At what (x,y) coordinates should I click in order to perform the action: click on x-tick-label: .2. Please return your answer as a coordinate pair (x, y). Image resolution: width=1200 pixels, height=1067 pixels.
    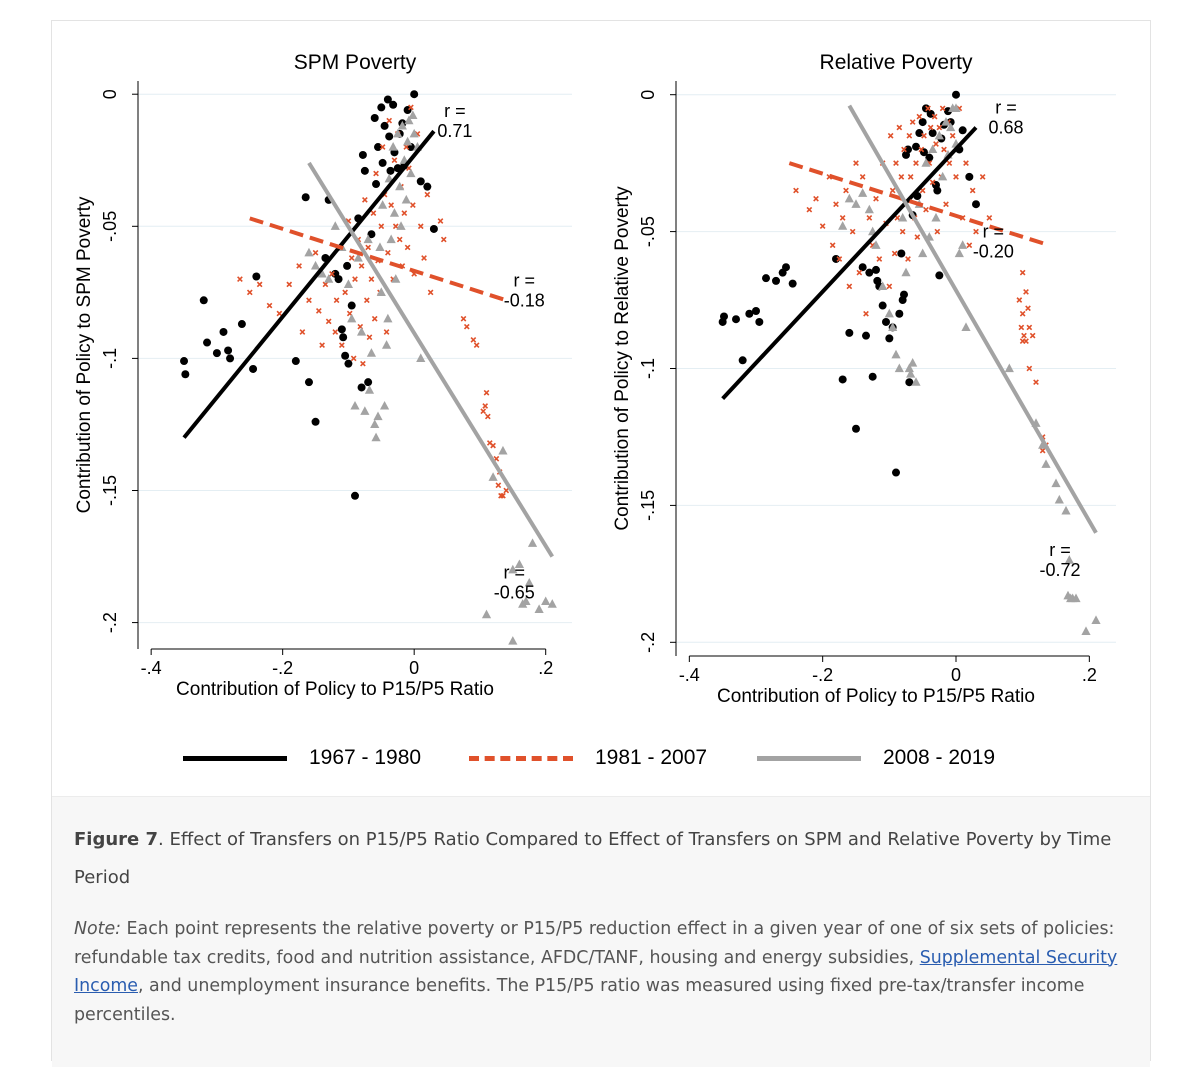
    Looking at the image, I should click on (545, 668).